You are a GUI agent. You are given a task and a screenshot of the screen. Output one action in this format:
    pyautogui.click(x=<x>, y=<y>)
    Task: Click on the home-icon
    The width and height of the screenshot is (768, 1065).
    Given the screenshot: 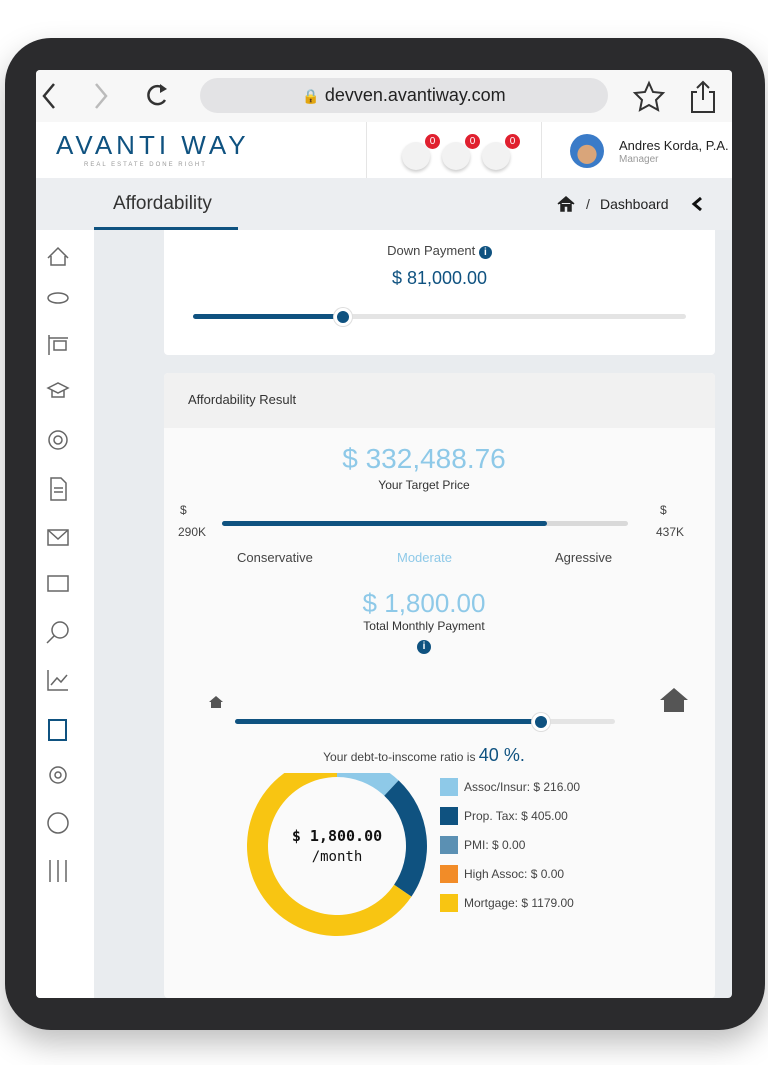 What is the action you would take?
    pyautogui.click(x=566, y=204)
    